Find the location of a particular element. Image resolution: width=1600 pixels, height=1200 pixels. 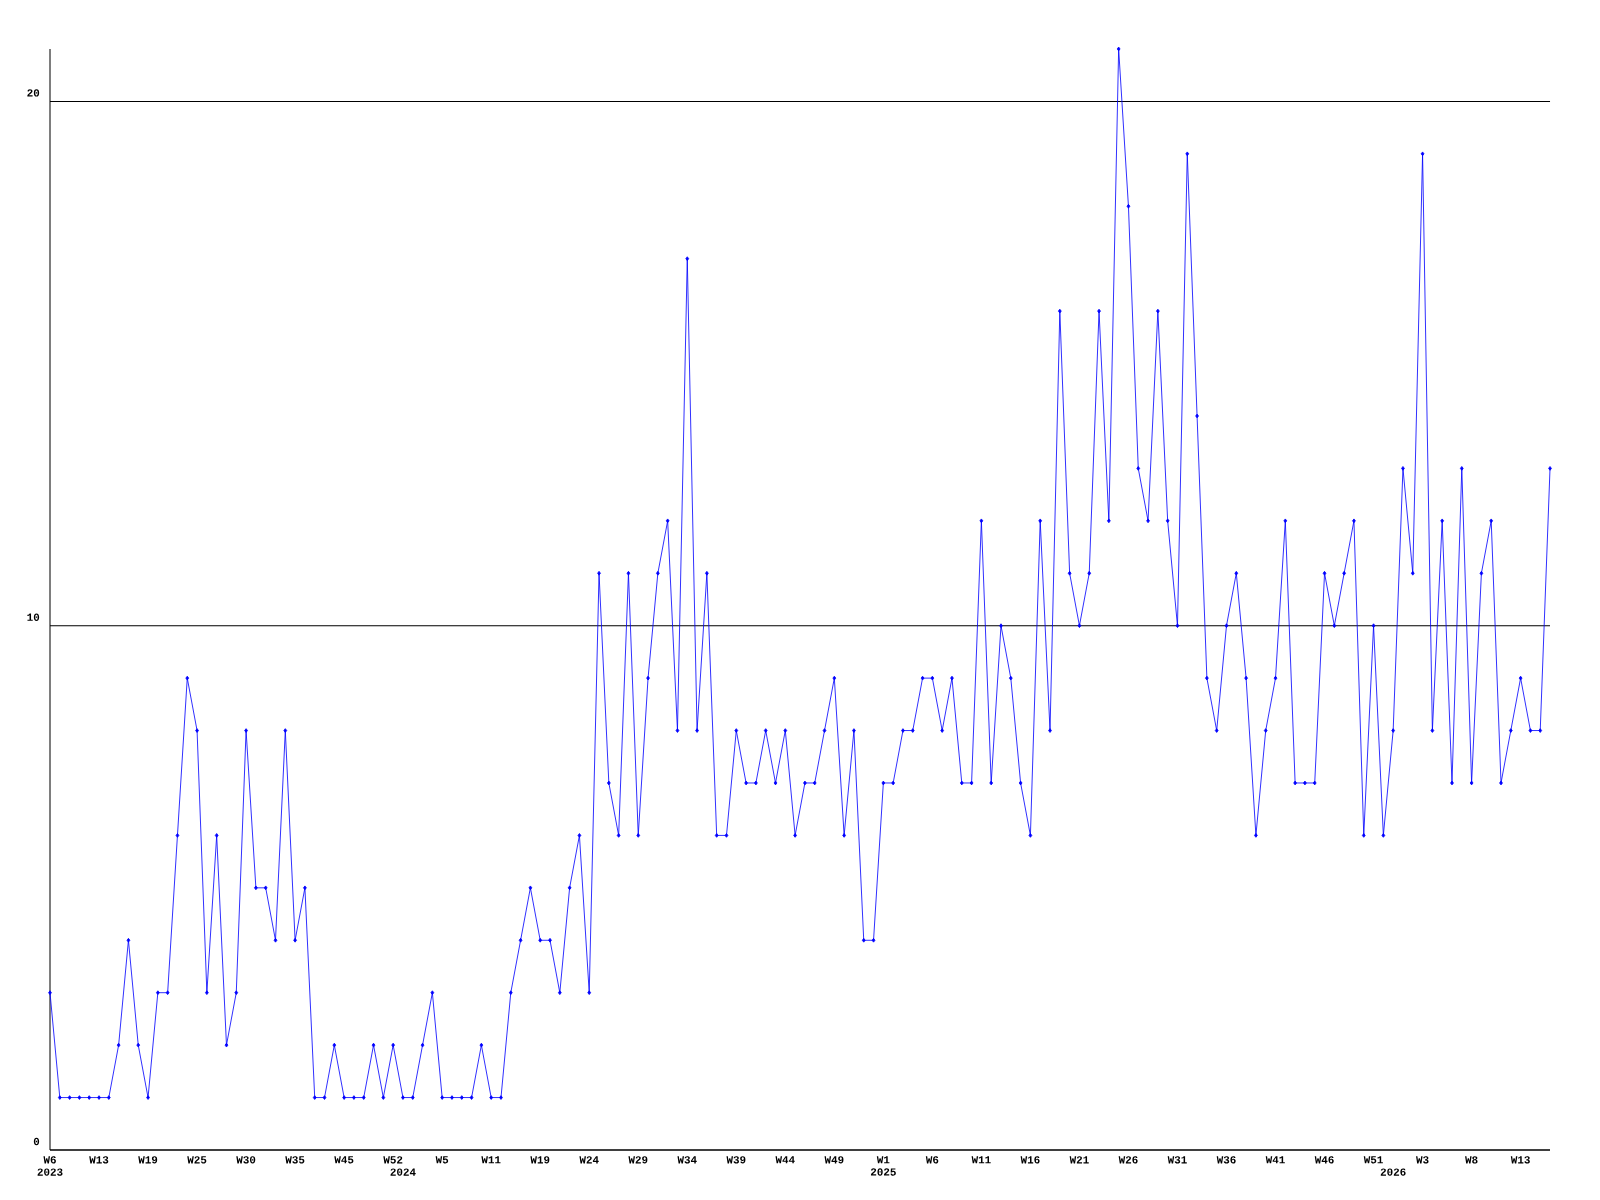

x-tick-label: W26 is located at coordinates (1128, 1160).